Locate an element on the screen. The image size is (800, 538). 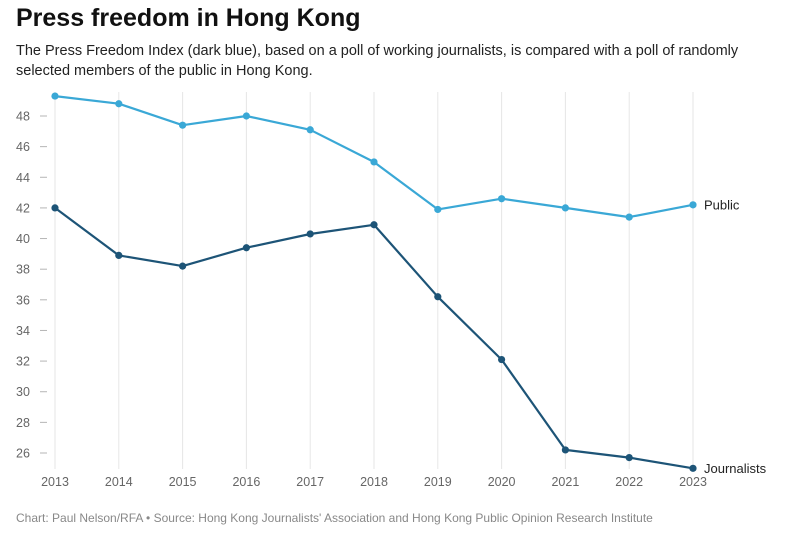
x-tick-label: 2019 is located at coordinates (438, 482).